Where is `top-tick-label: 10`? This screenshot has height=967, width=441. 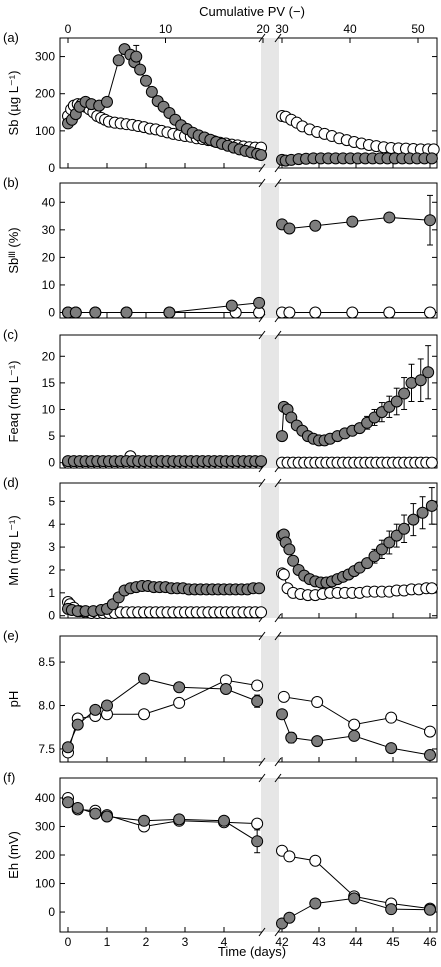 top-tick-label: 10 is located at coordinates (166, 29).